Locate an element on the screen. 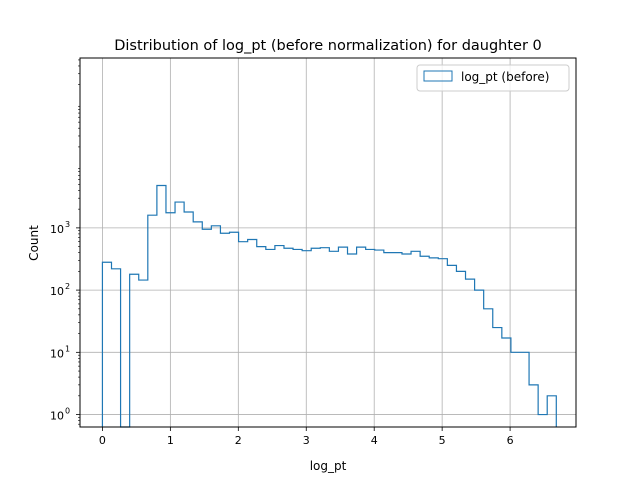 The height and width of the screenshot is (480, 640). x-tick-label: 0 is located at coordinates (102, 440).